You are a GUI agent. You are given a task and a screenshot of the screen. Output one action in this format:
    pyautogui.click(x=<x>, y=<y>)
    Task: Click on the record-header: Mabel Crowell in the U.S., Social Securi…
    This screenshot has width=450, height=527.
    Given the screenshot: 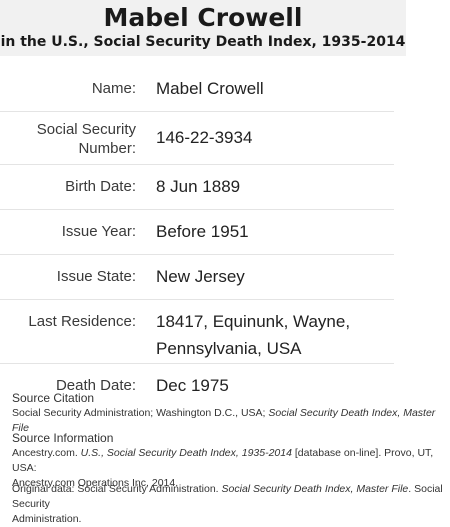 What is the action you would take?
    pyautogui.click(x=203, y=28)
    